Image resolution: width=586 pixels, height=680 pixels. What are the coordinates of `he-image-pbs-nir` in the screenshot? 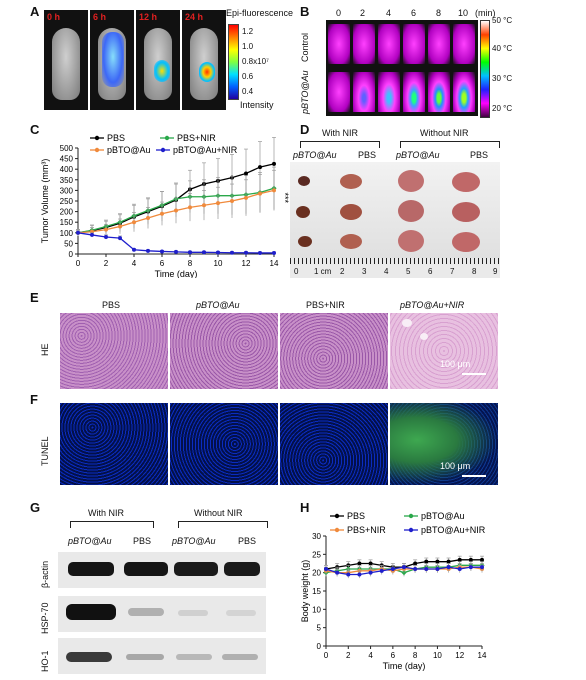 It's located at (334, 351).